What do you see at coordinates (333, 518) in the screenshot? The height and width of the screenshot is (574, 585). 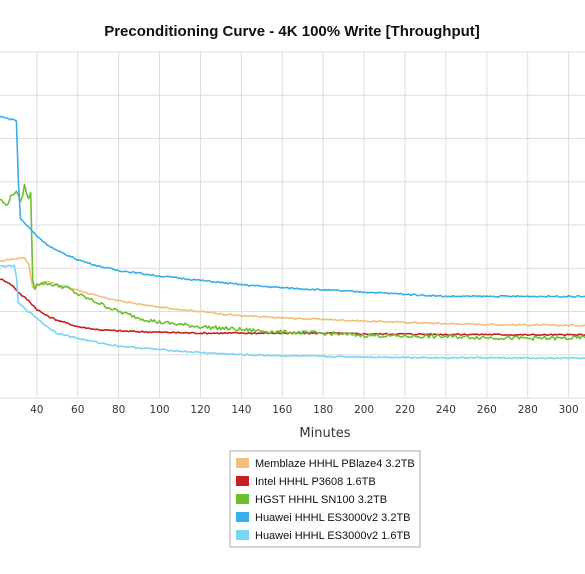 I see `legend-label: Huawei HHHL ES3000v2 3.2TB` at bounding box center [333, 518].